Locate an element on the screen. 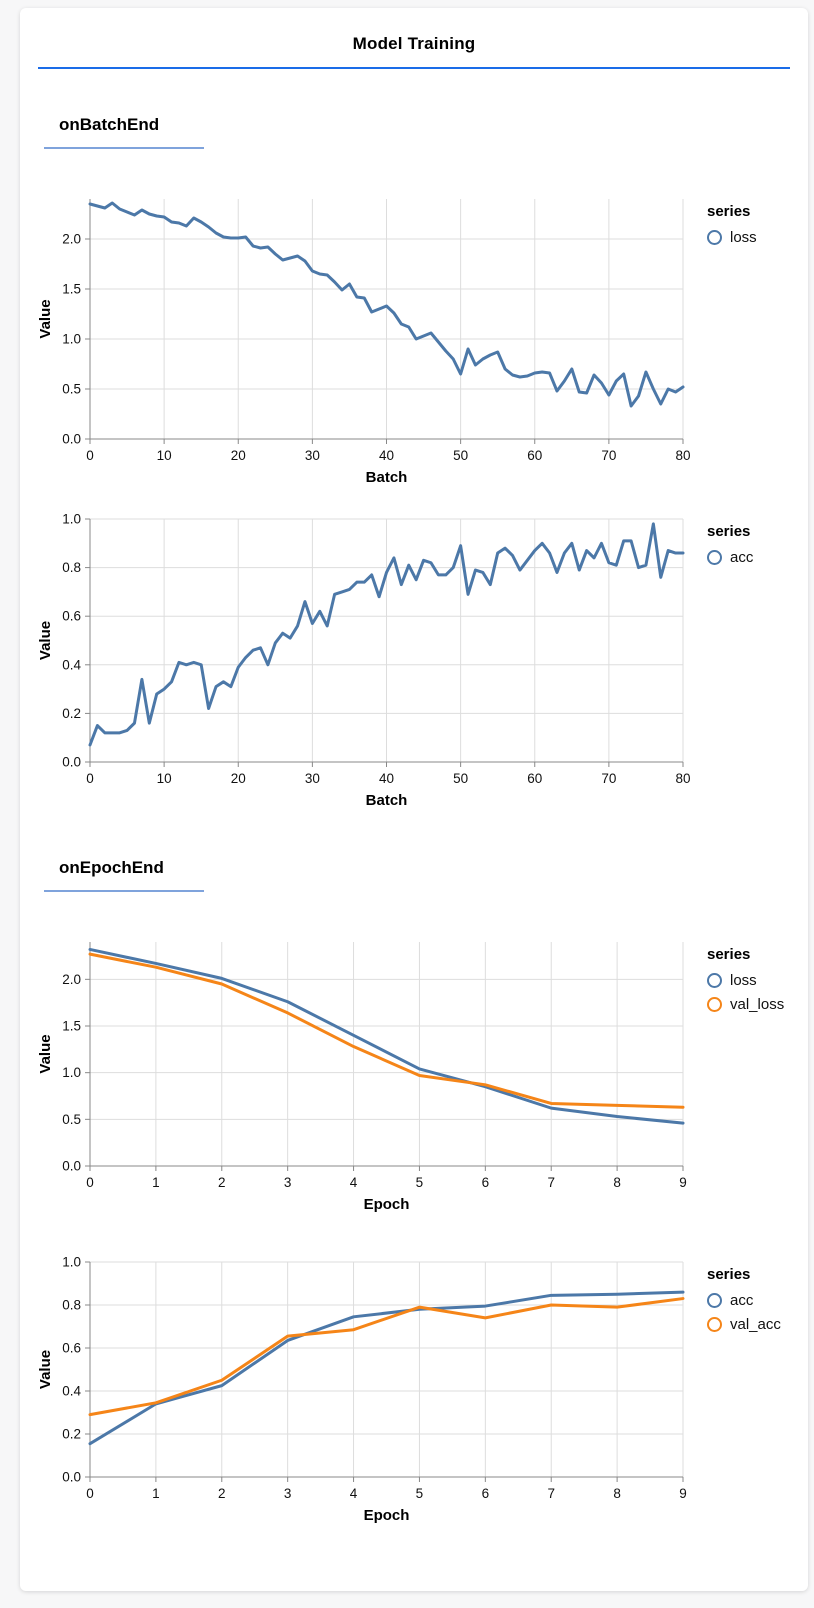 The height and width of the screenshot is (1608, 814). line-chart-epoch-acc: 0 1 2 3 4 5 6 7 8 9 0.0 0.2 0.4 0.6 0.8 1.0 Value Epoch is located at coordinates (365, 1389).